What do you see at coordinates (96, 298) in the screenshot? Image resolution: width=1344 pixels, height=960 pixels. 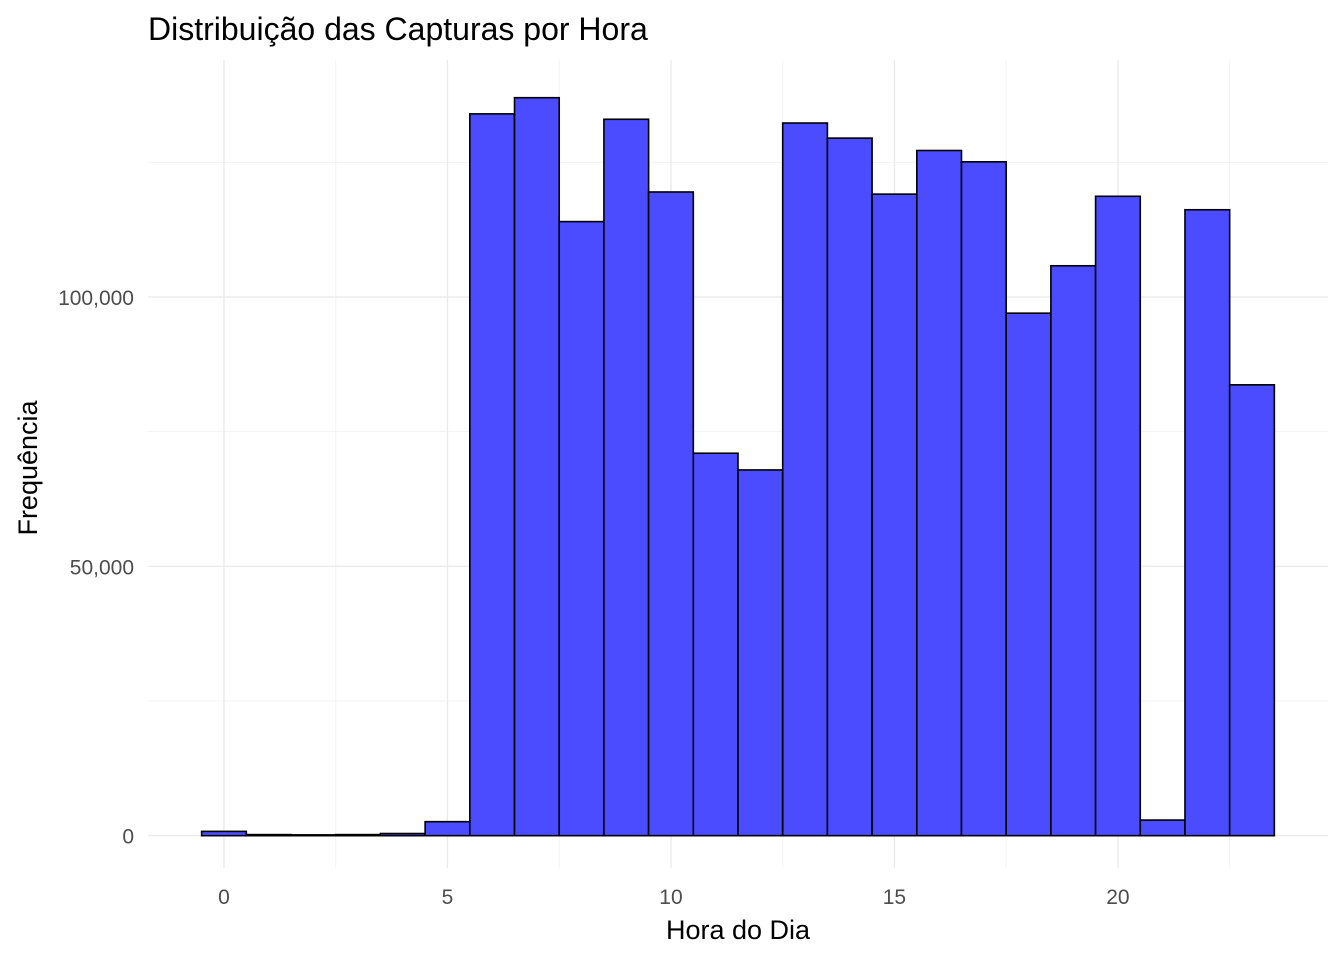 I see `y-tick-label: 100,000` at bounding box center [96, 298].